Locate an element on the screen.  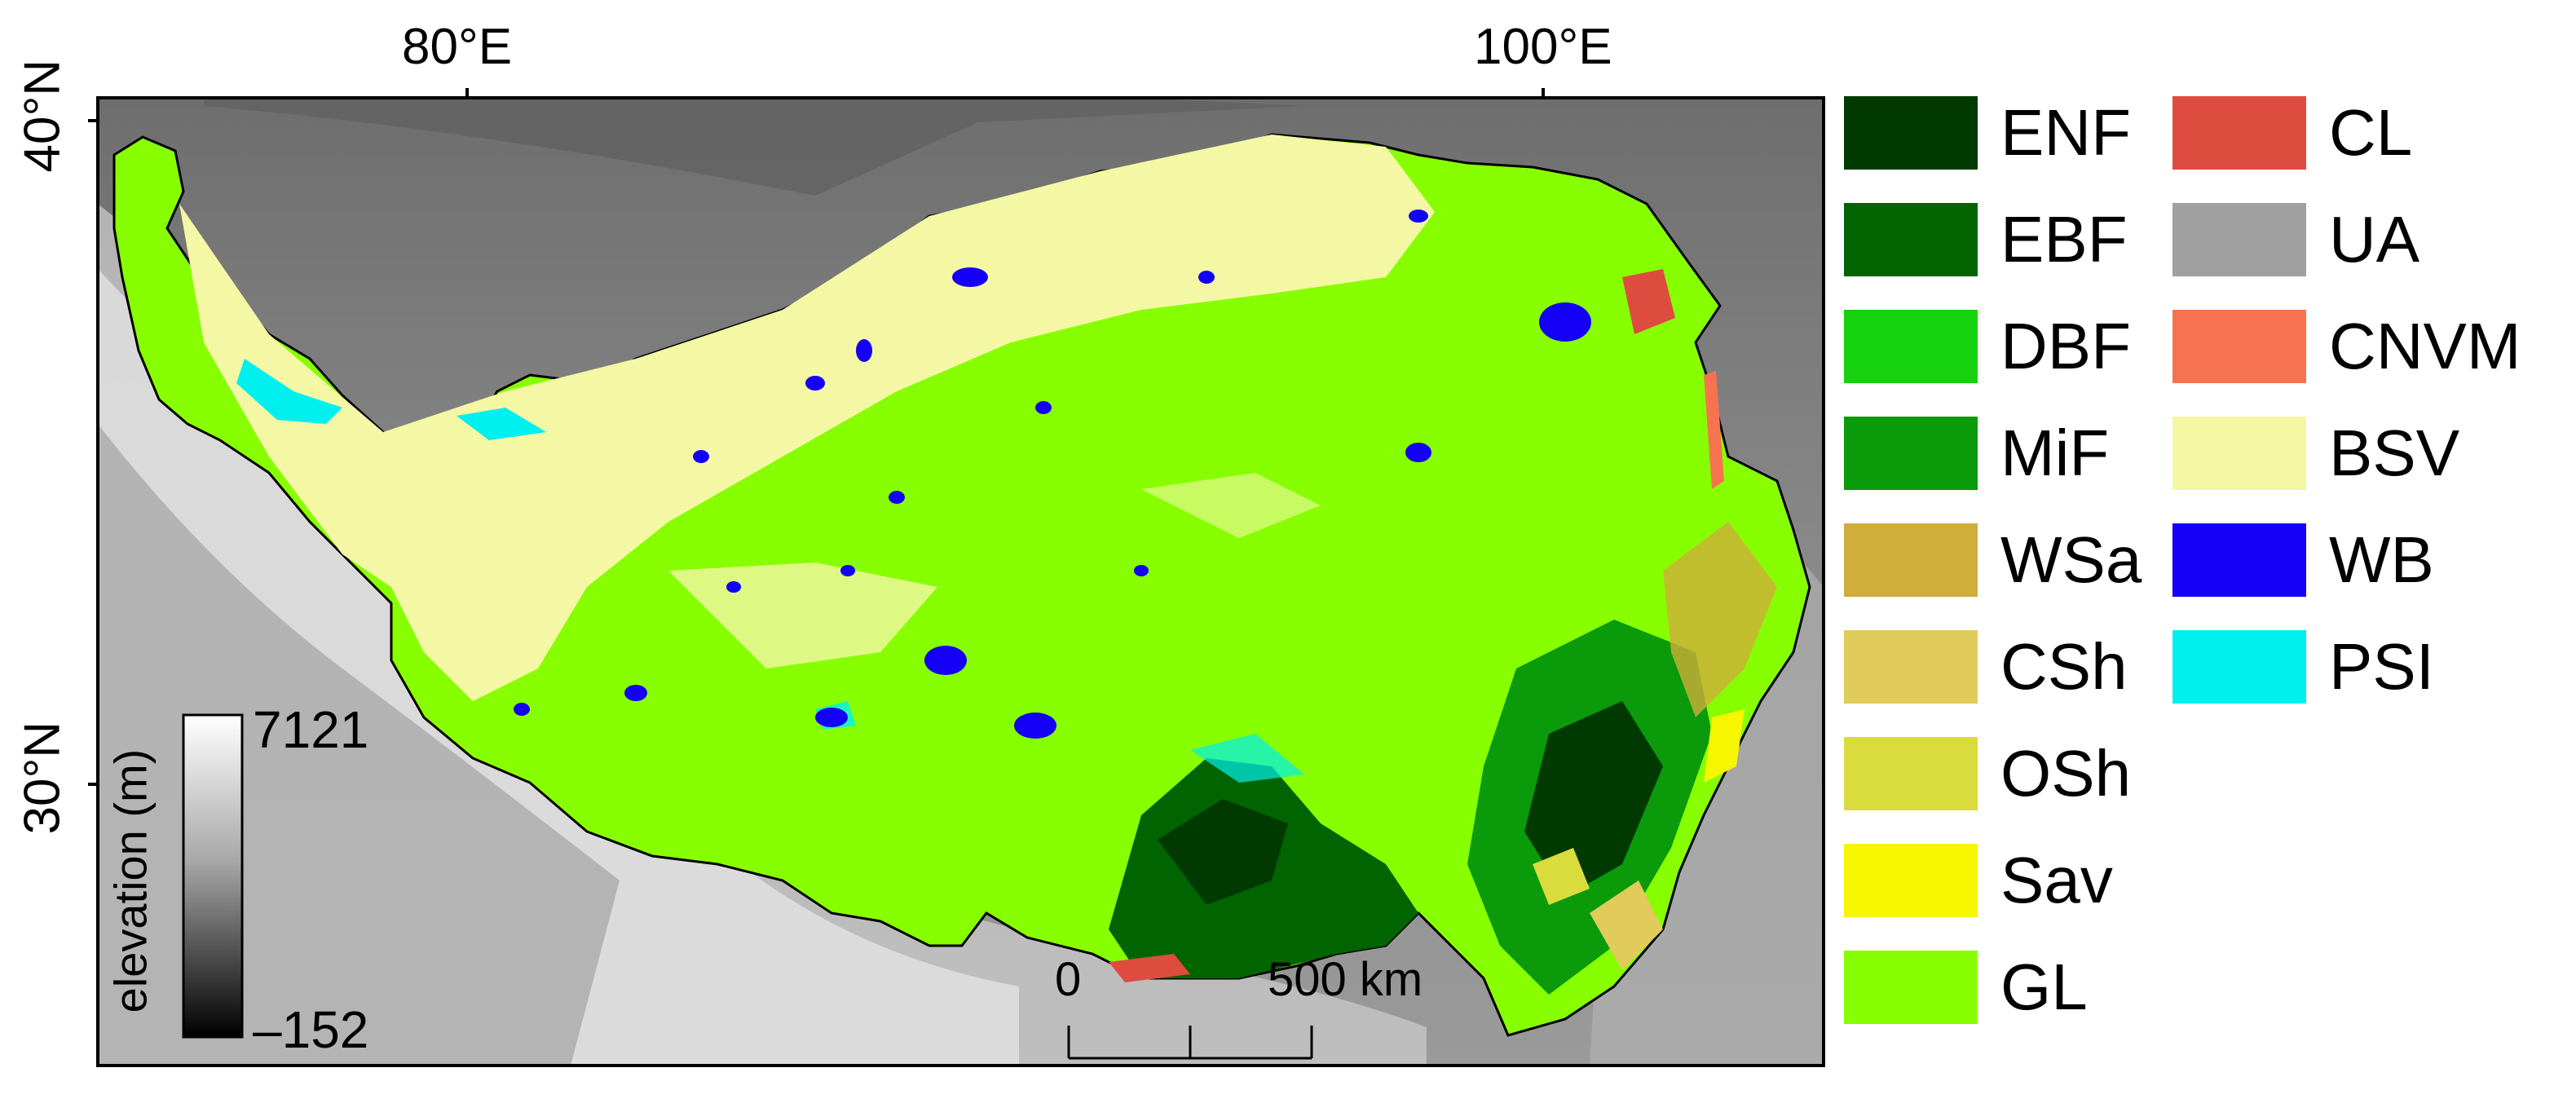
legend-label: CNVM is located at coordinates (2425, 346).